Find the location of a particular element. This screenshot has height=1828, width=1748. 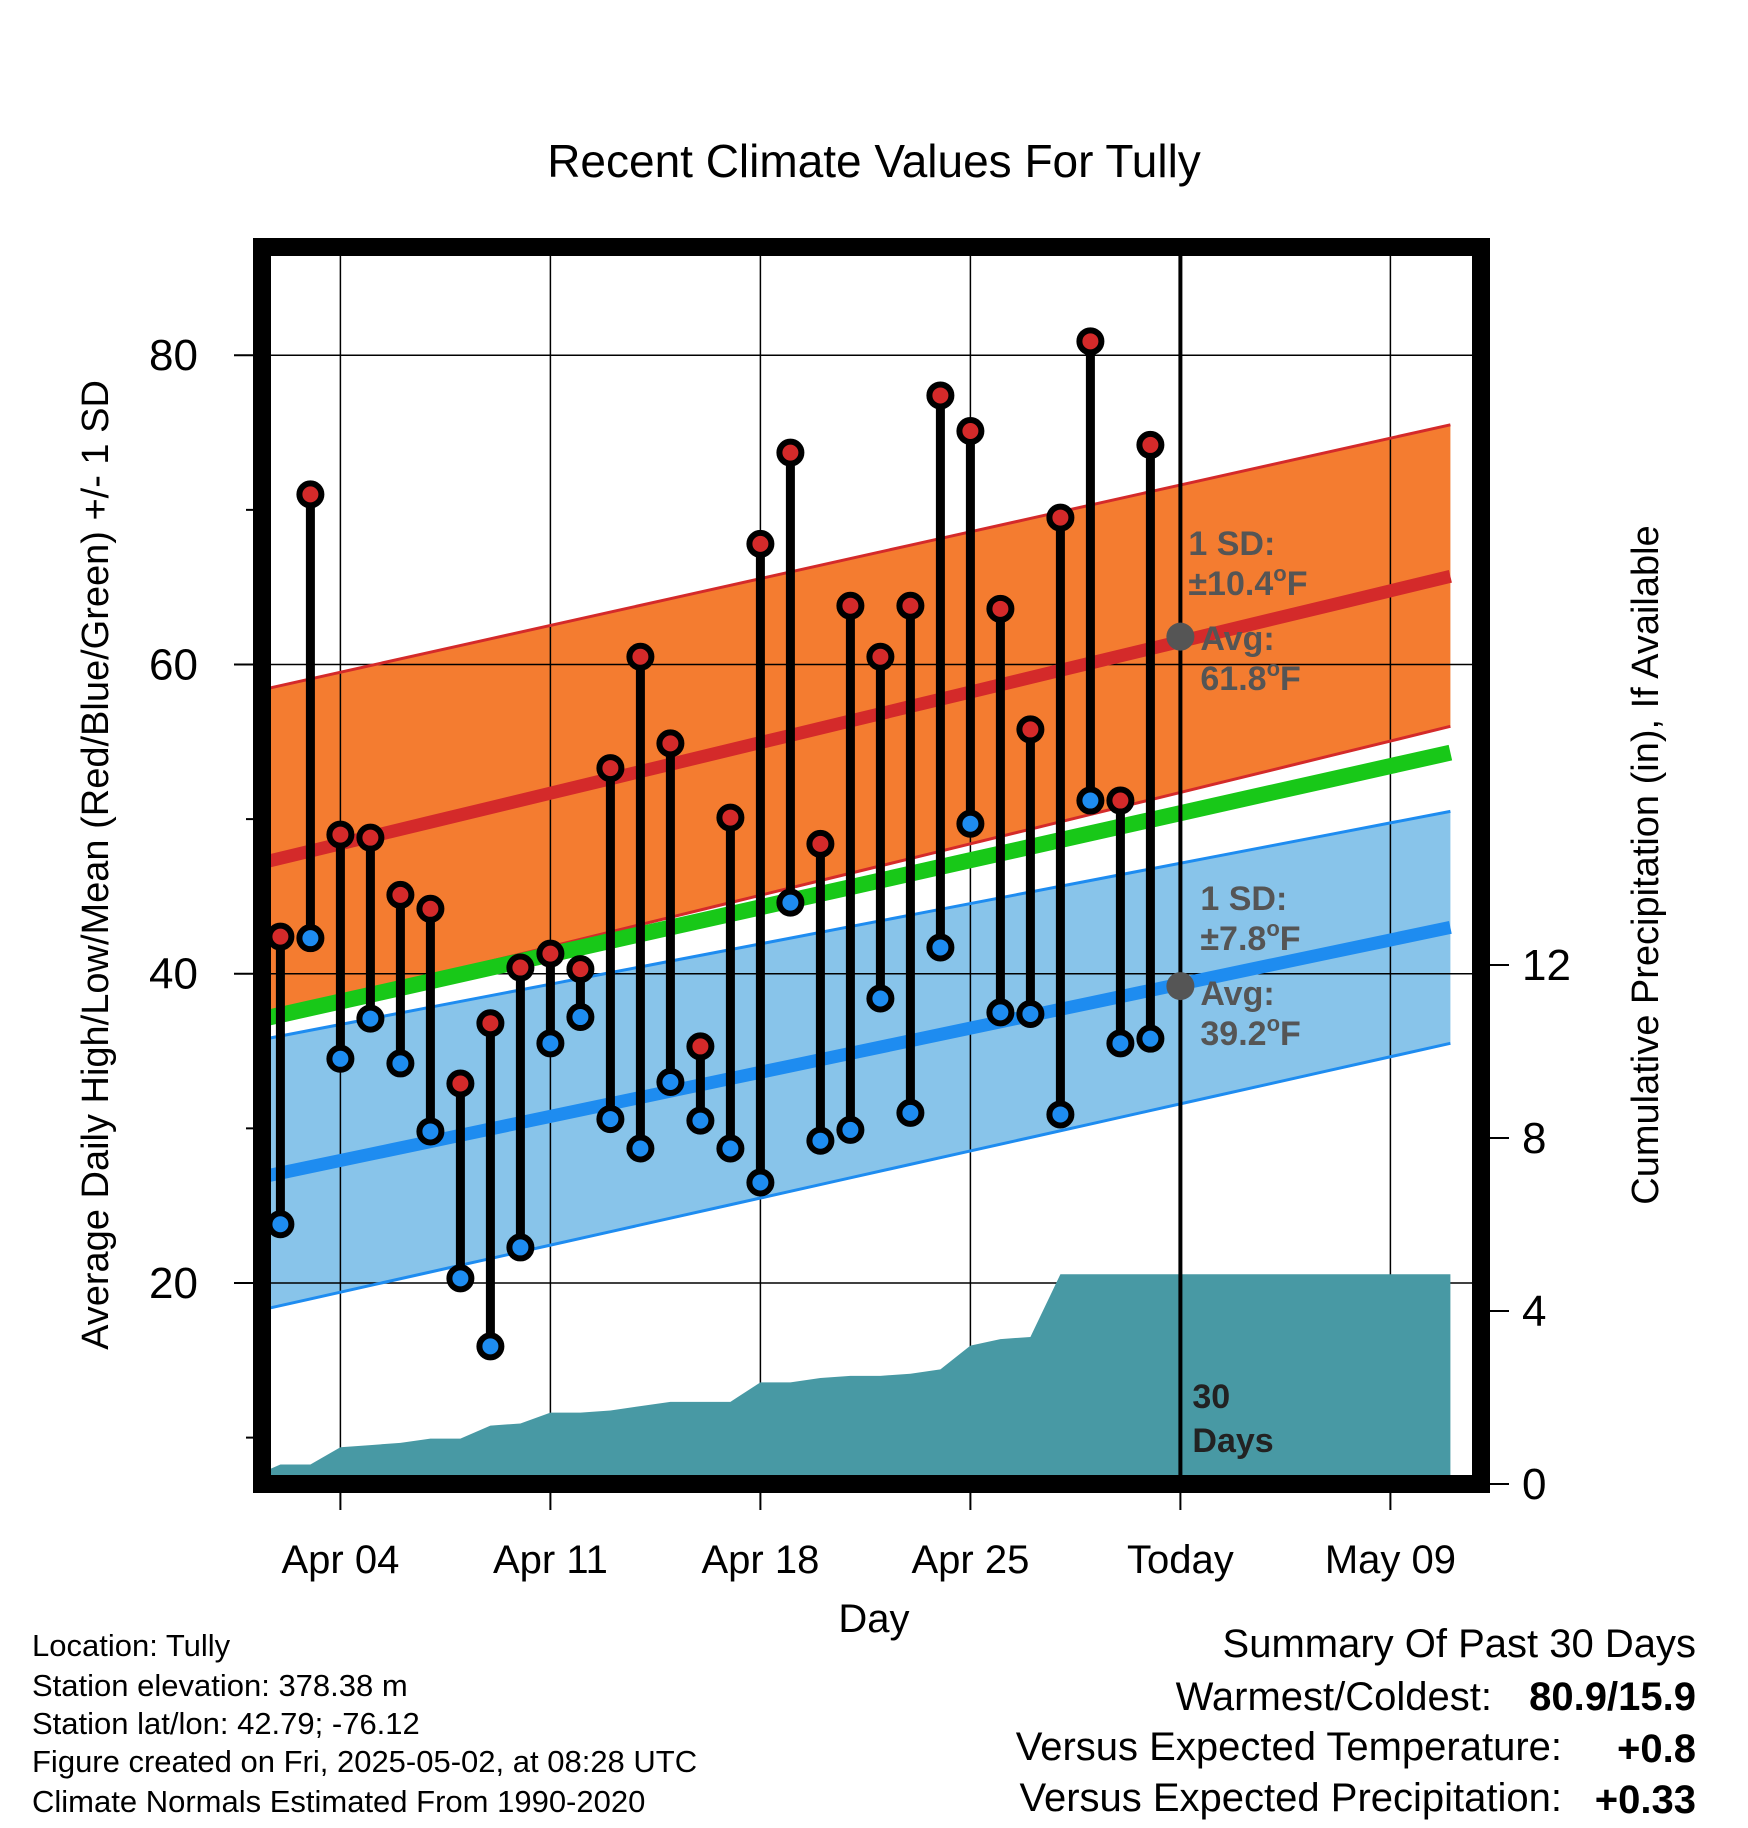

low-sd-label: 1 SD: is located at coordinates (1243, 899).